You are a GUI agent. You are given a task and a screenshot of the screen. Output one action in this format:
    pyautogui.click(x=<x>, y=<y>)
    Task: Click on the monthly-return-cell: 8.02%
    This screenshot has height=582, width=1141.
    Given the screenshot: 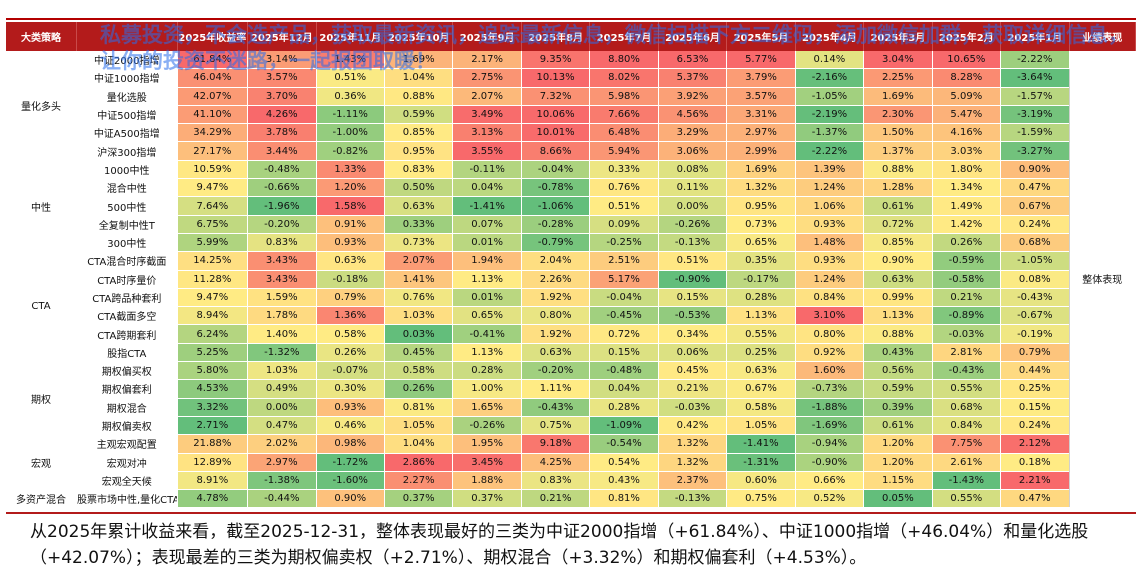 What is the action you would take?
    pyautogui.click(x=624, y=78)
    